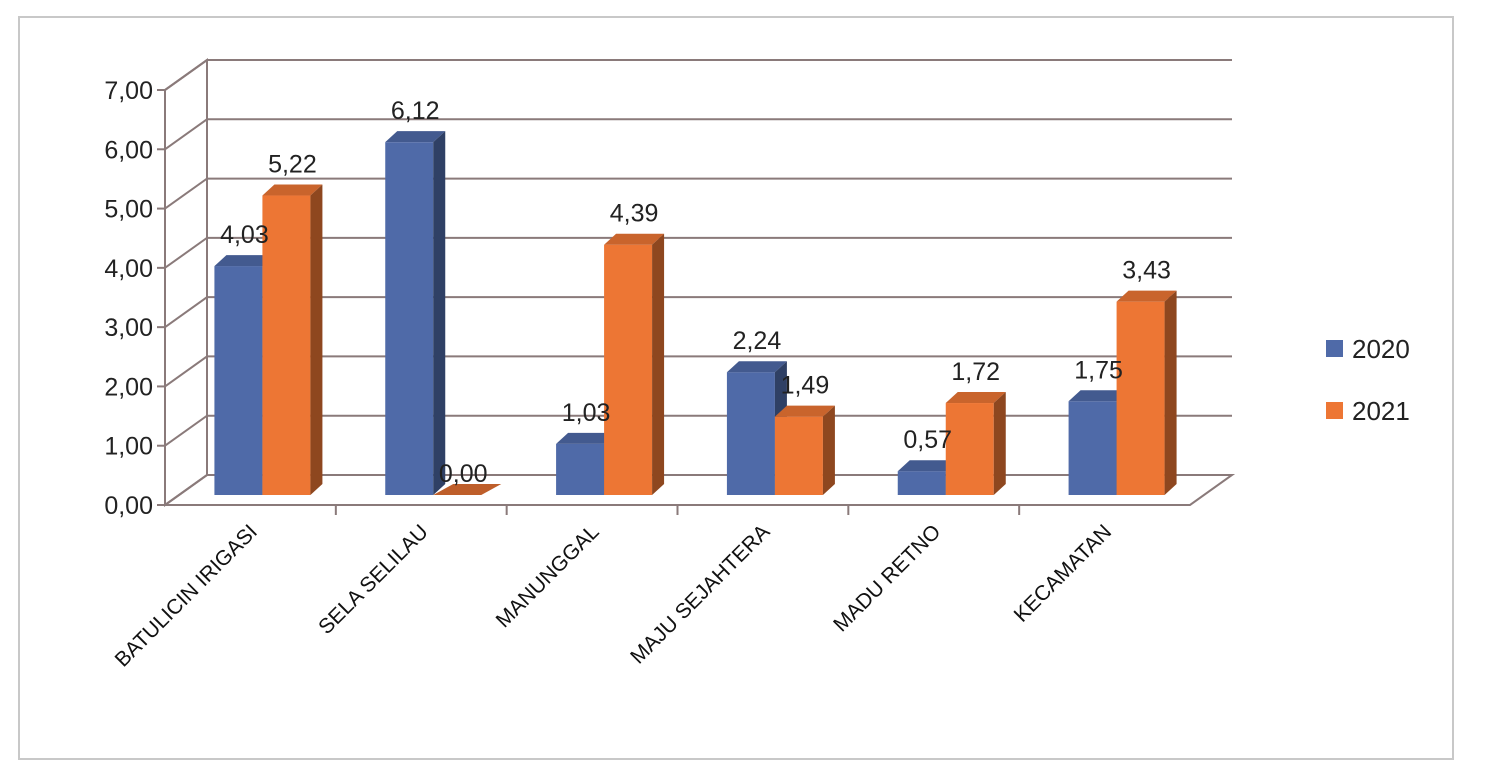 The width and height of the screenshot is (1500, 777). I want to click on y-tick-label: 4,00, so click(128, 269).